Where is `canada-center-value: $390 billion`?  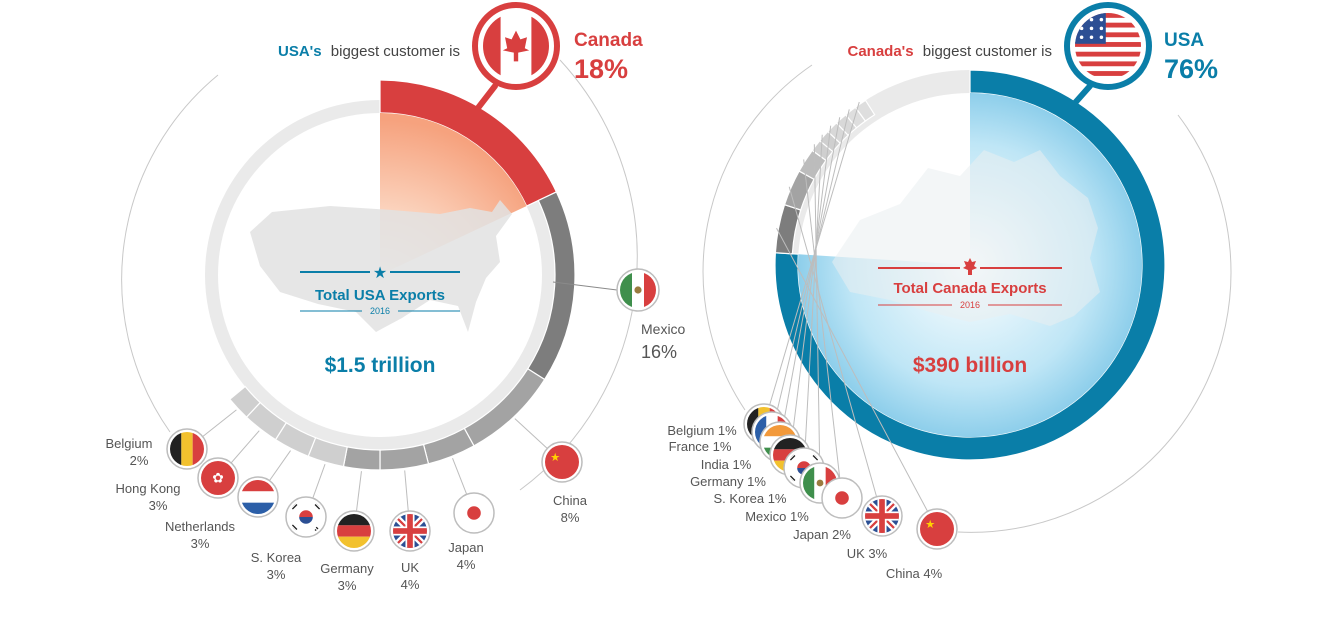
canada-center-value: $390 billion is located at coordinates (970, 365).